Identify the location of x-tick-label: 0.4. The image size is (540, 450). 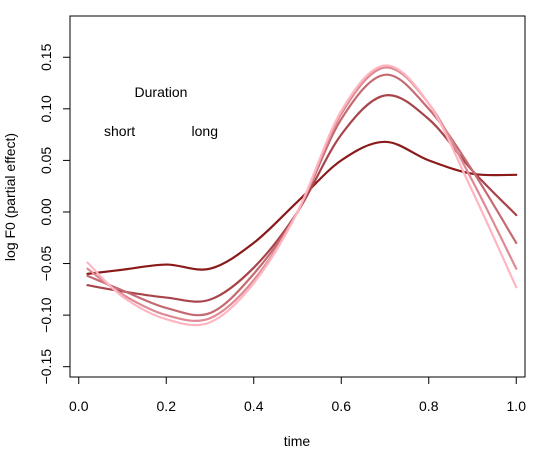
(254, 406).